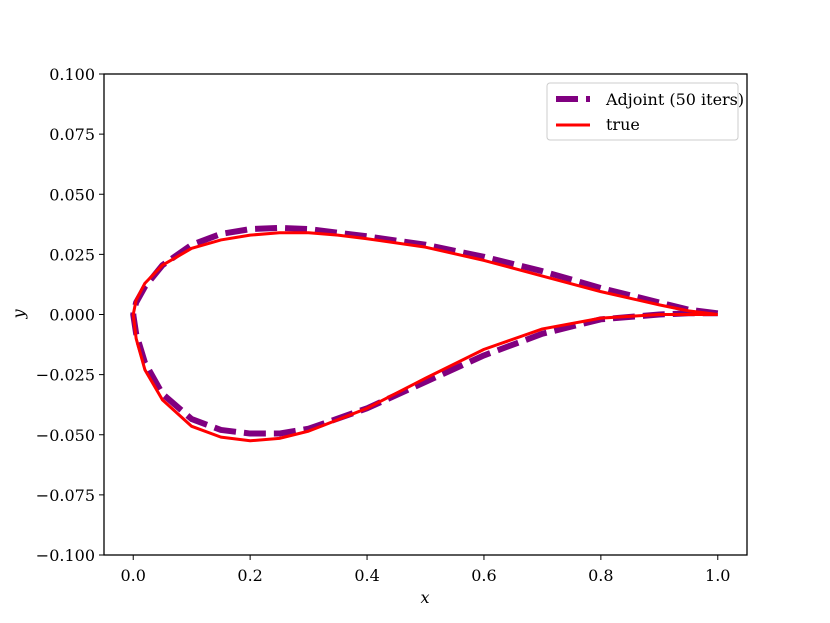 The image size is (830, 623). Describe the element at coordinates (65, 495) in the screenshot. I see `y-tick-label: −0.075` at that location.